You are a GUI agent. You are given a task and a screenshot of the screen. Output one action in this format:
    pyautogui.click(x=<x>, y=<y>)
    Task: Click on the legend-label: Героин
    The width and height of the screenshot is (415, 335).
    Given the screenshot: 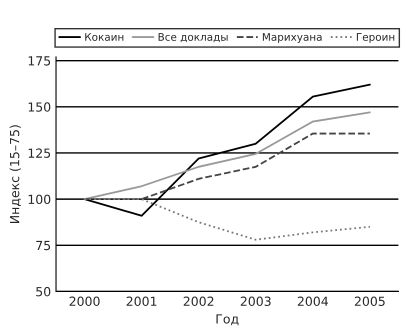 What is the action you would take?
    pyautogui.click(x=375, y=38)
    